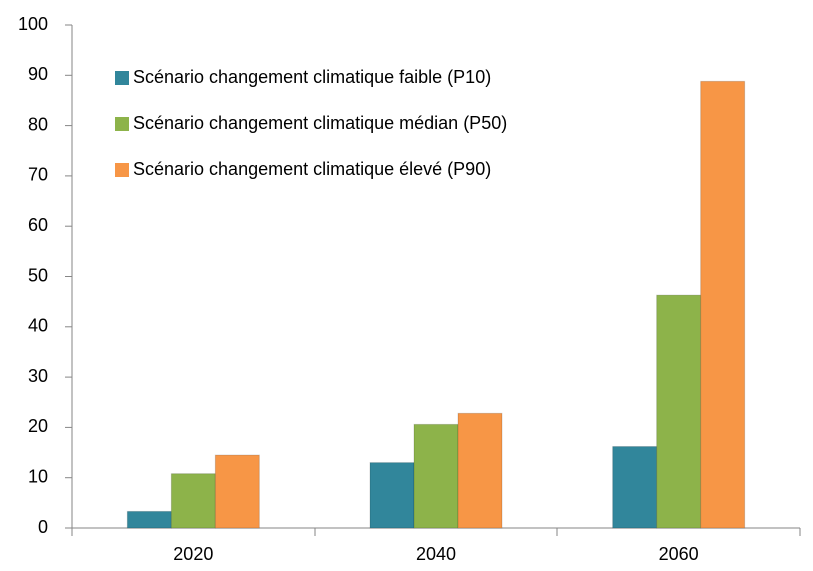 The image size is (813, 571). What do you see at coordinates (679, 554) in the screenshot?
I see `x-tick-label: 2060` at bounding box center [679, 554].